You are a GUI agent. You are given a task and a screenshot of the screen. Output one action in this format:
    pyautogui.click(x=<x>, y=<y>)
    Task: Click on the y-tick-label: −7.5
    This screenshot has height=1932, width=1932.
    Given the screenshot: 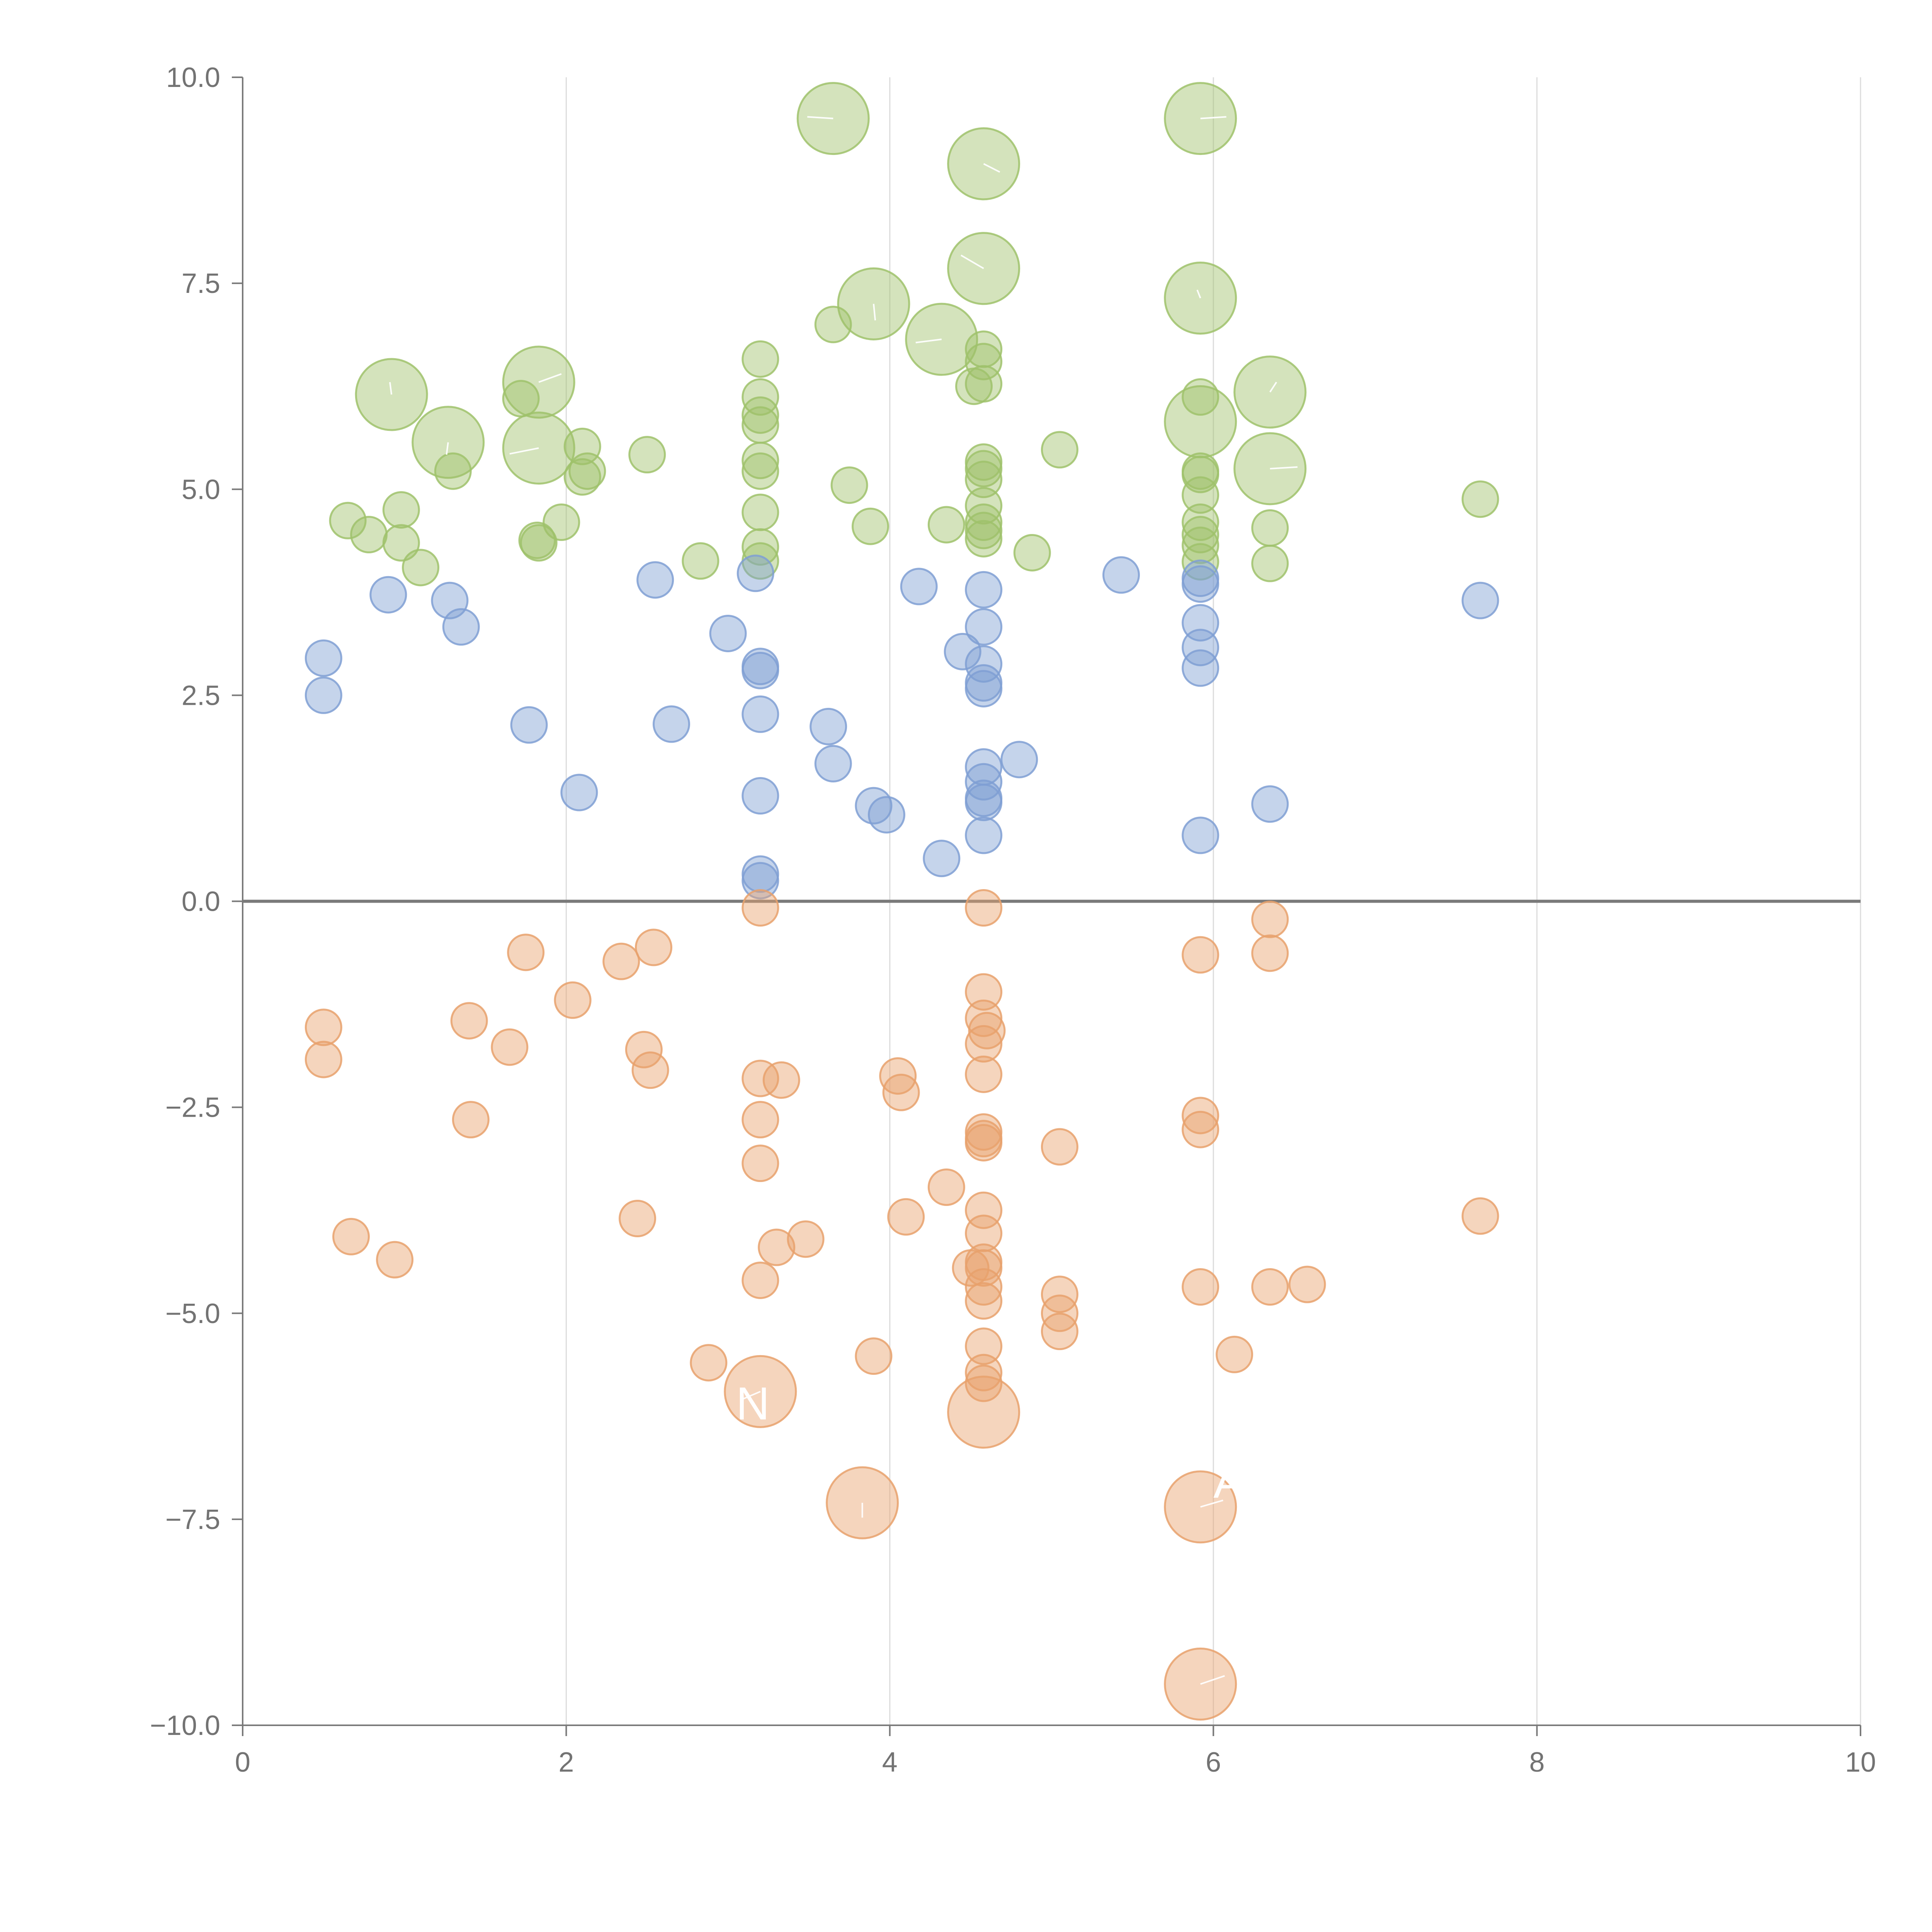 What is the action you would take?
    pyautogui.click(x=192, y=1519)
    